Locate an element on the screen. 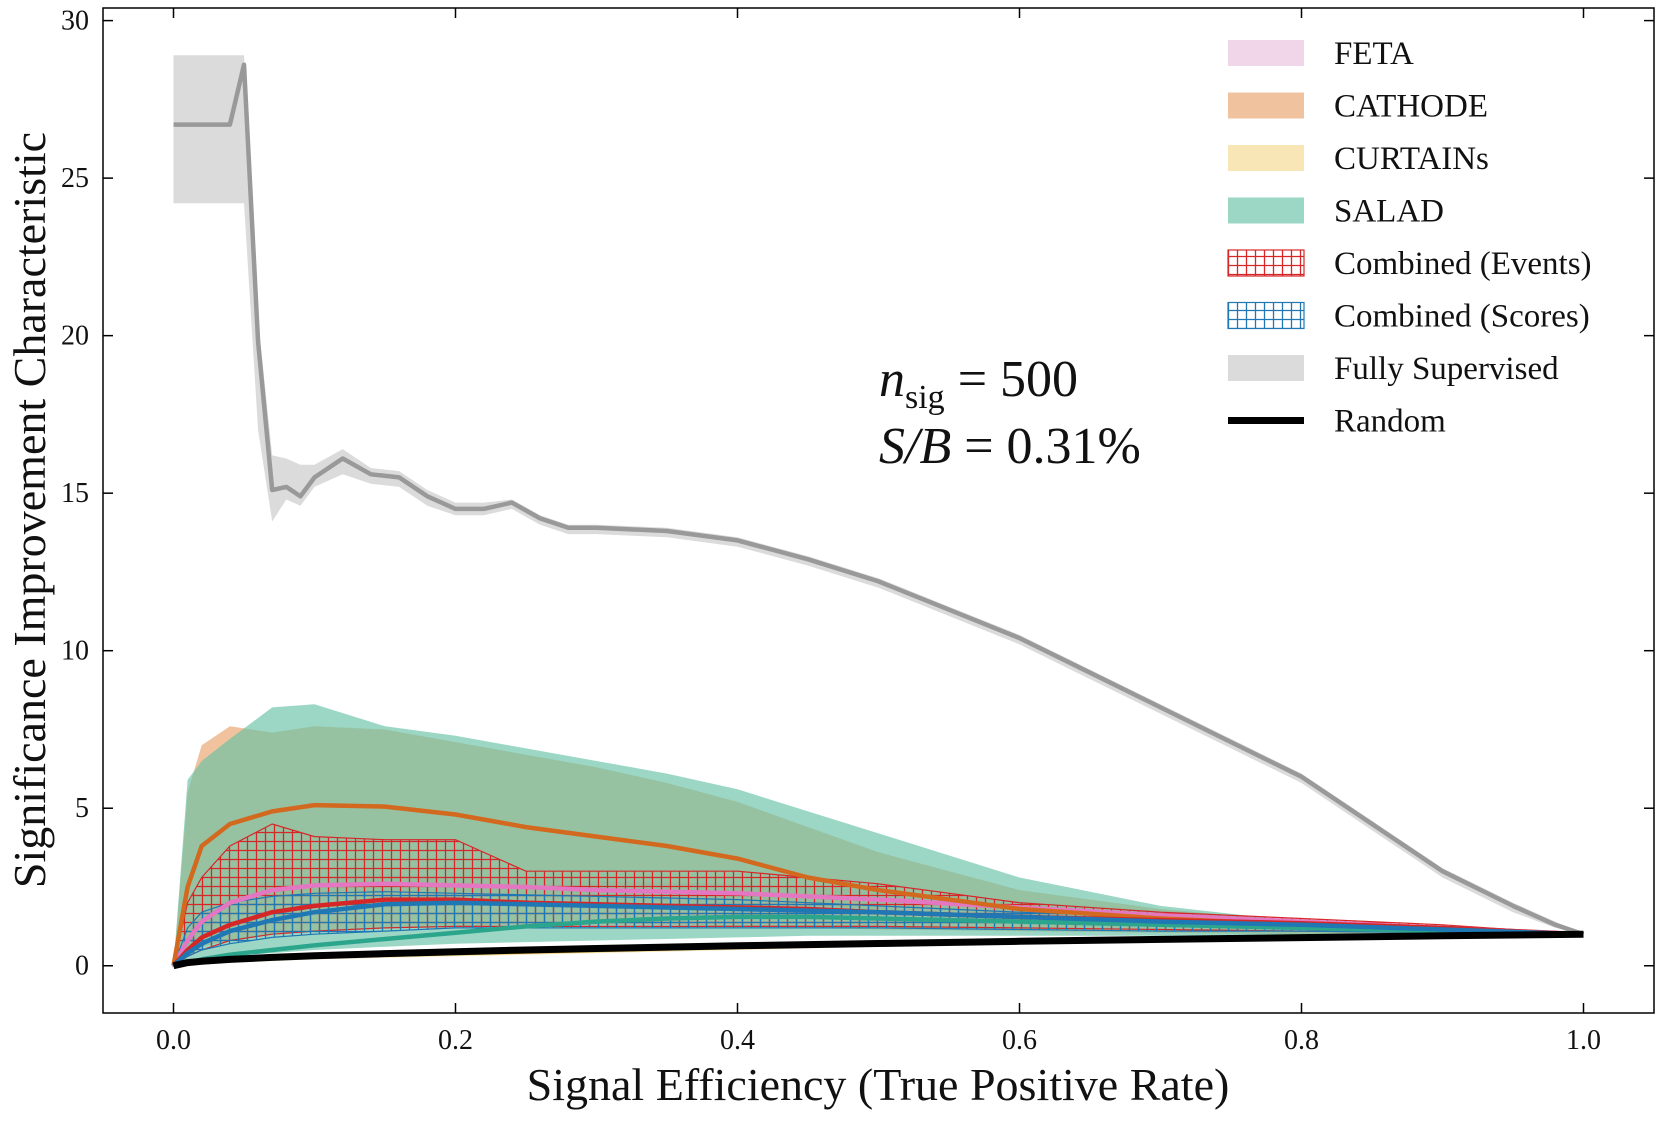 This screenshot has width=1660, height=1127. legend-label: CURTAINs is located at coordinates (1411, 159).